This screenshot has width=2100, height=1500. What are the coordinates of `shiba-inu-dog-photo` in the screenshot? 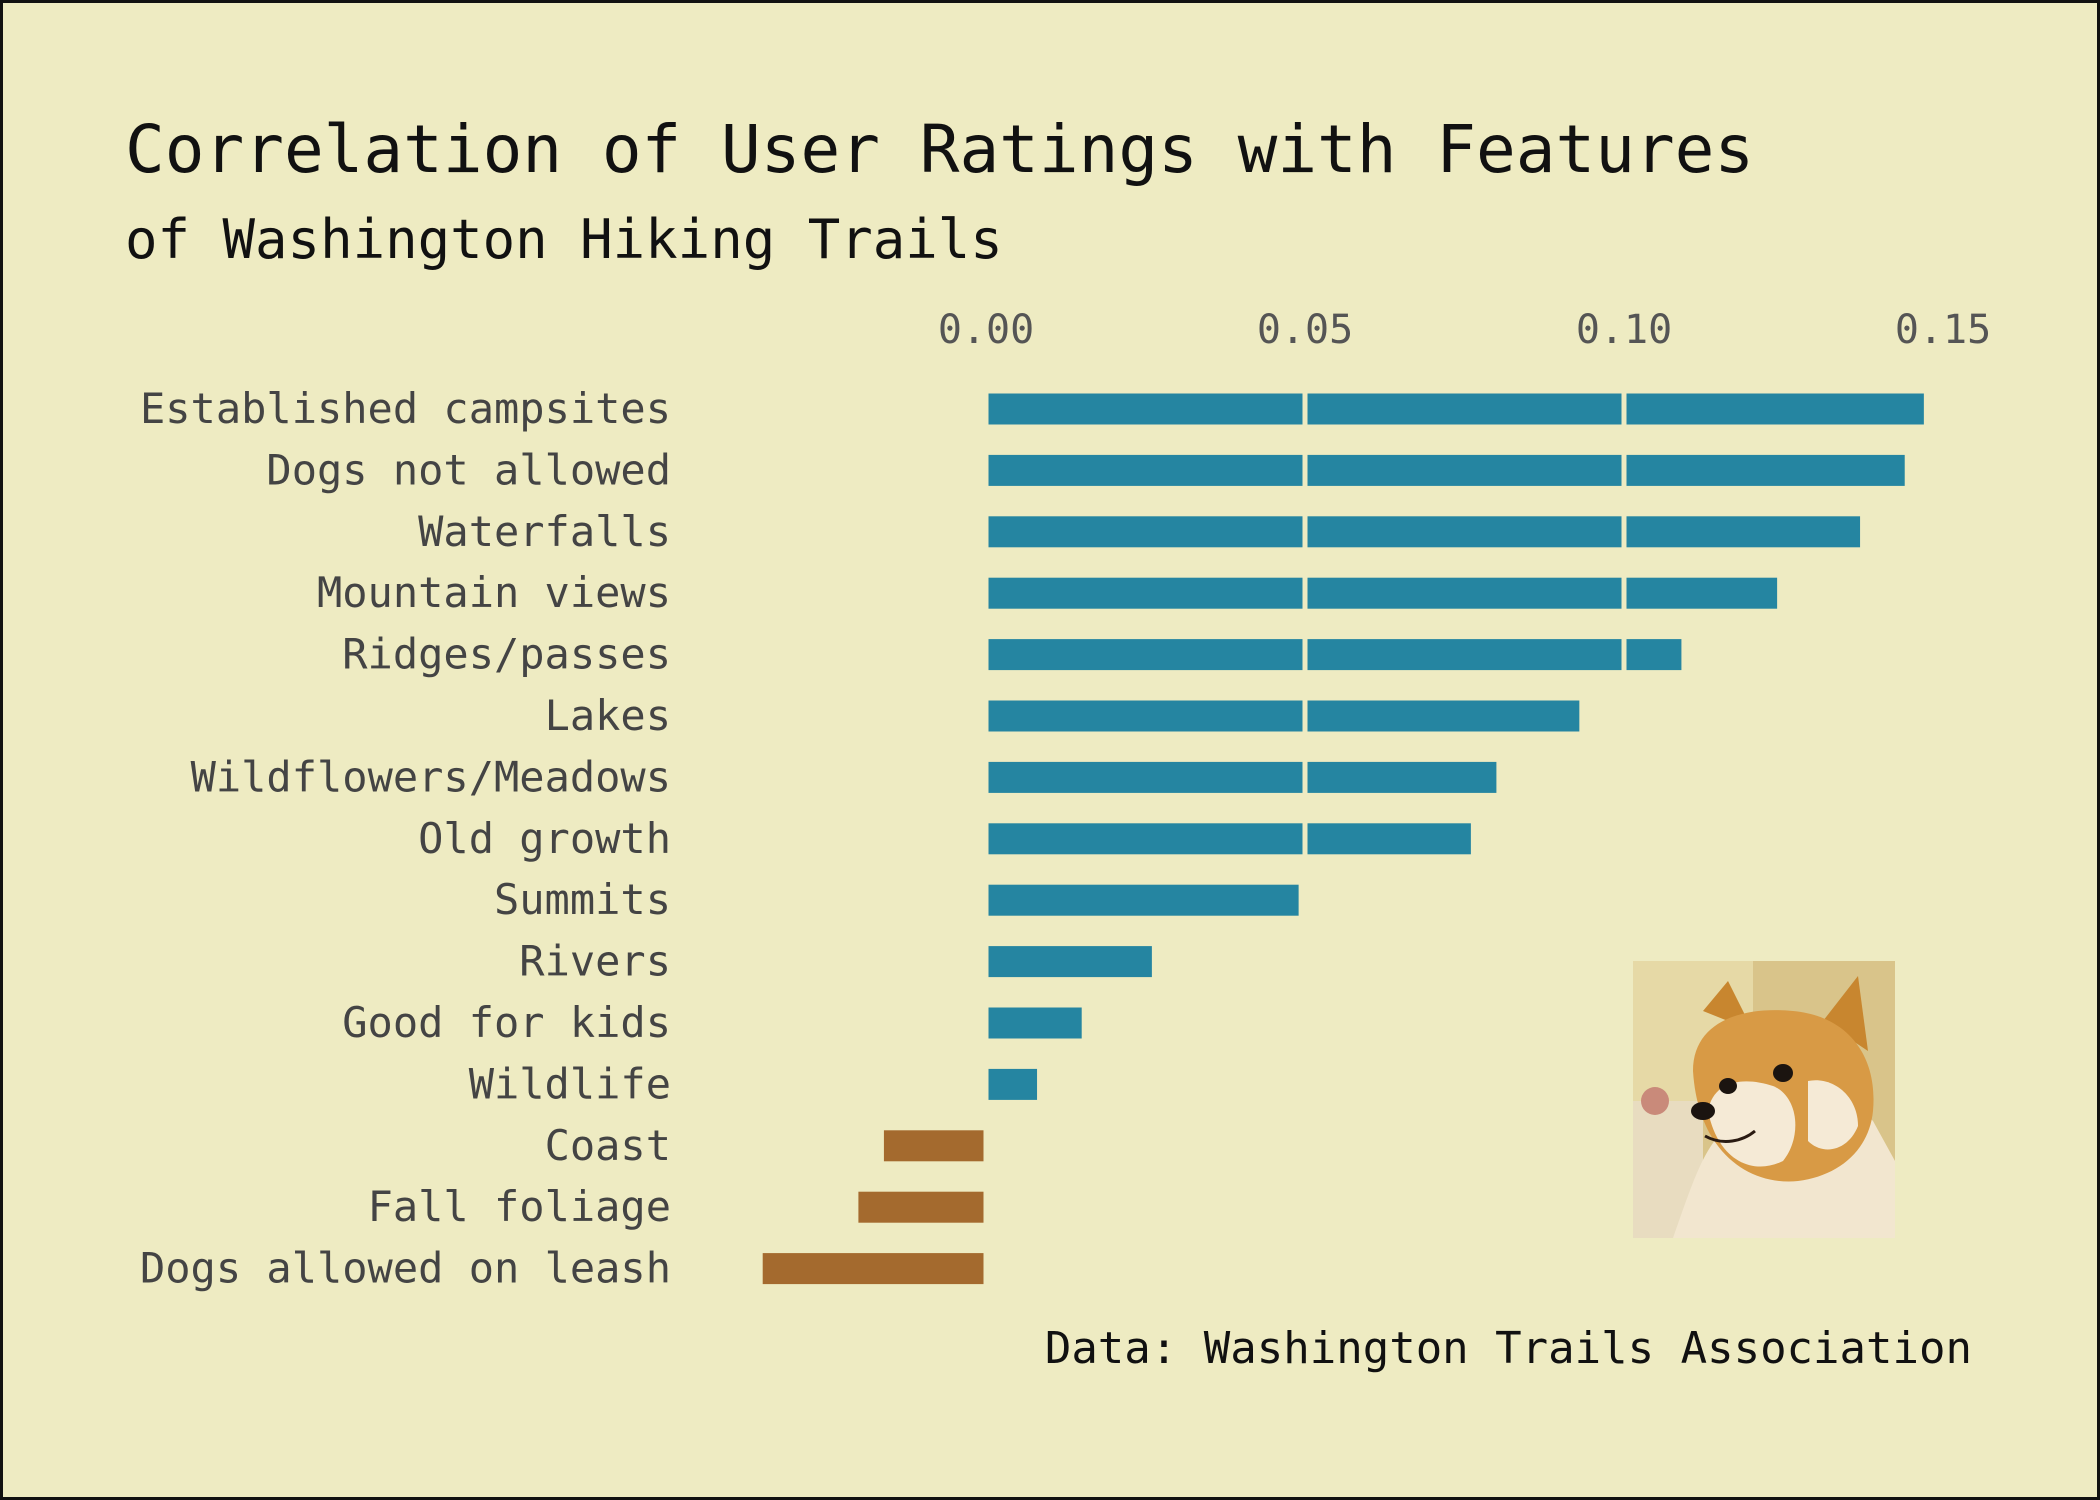 It's located at (1764, 1099).